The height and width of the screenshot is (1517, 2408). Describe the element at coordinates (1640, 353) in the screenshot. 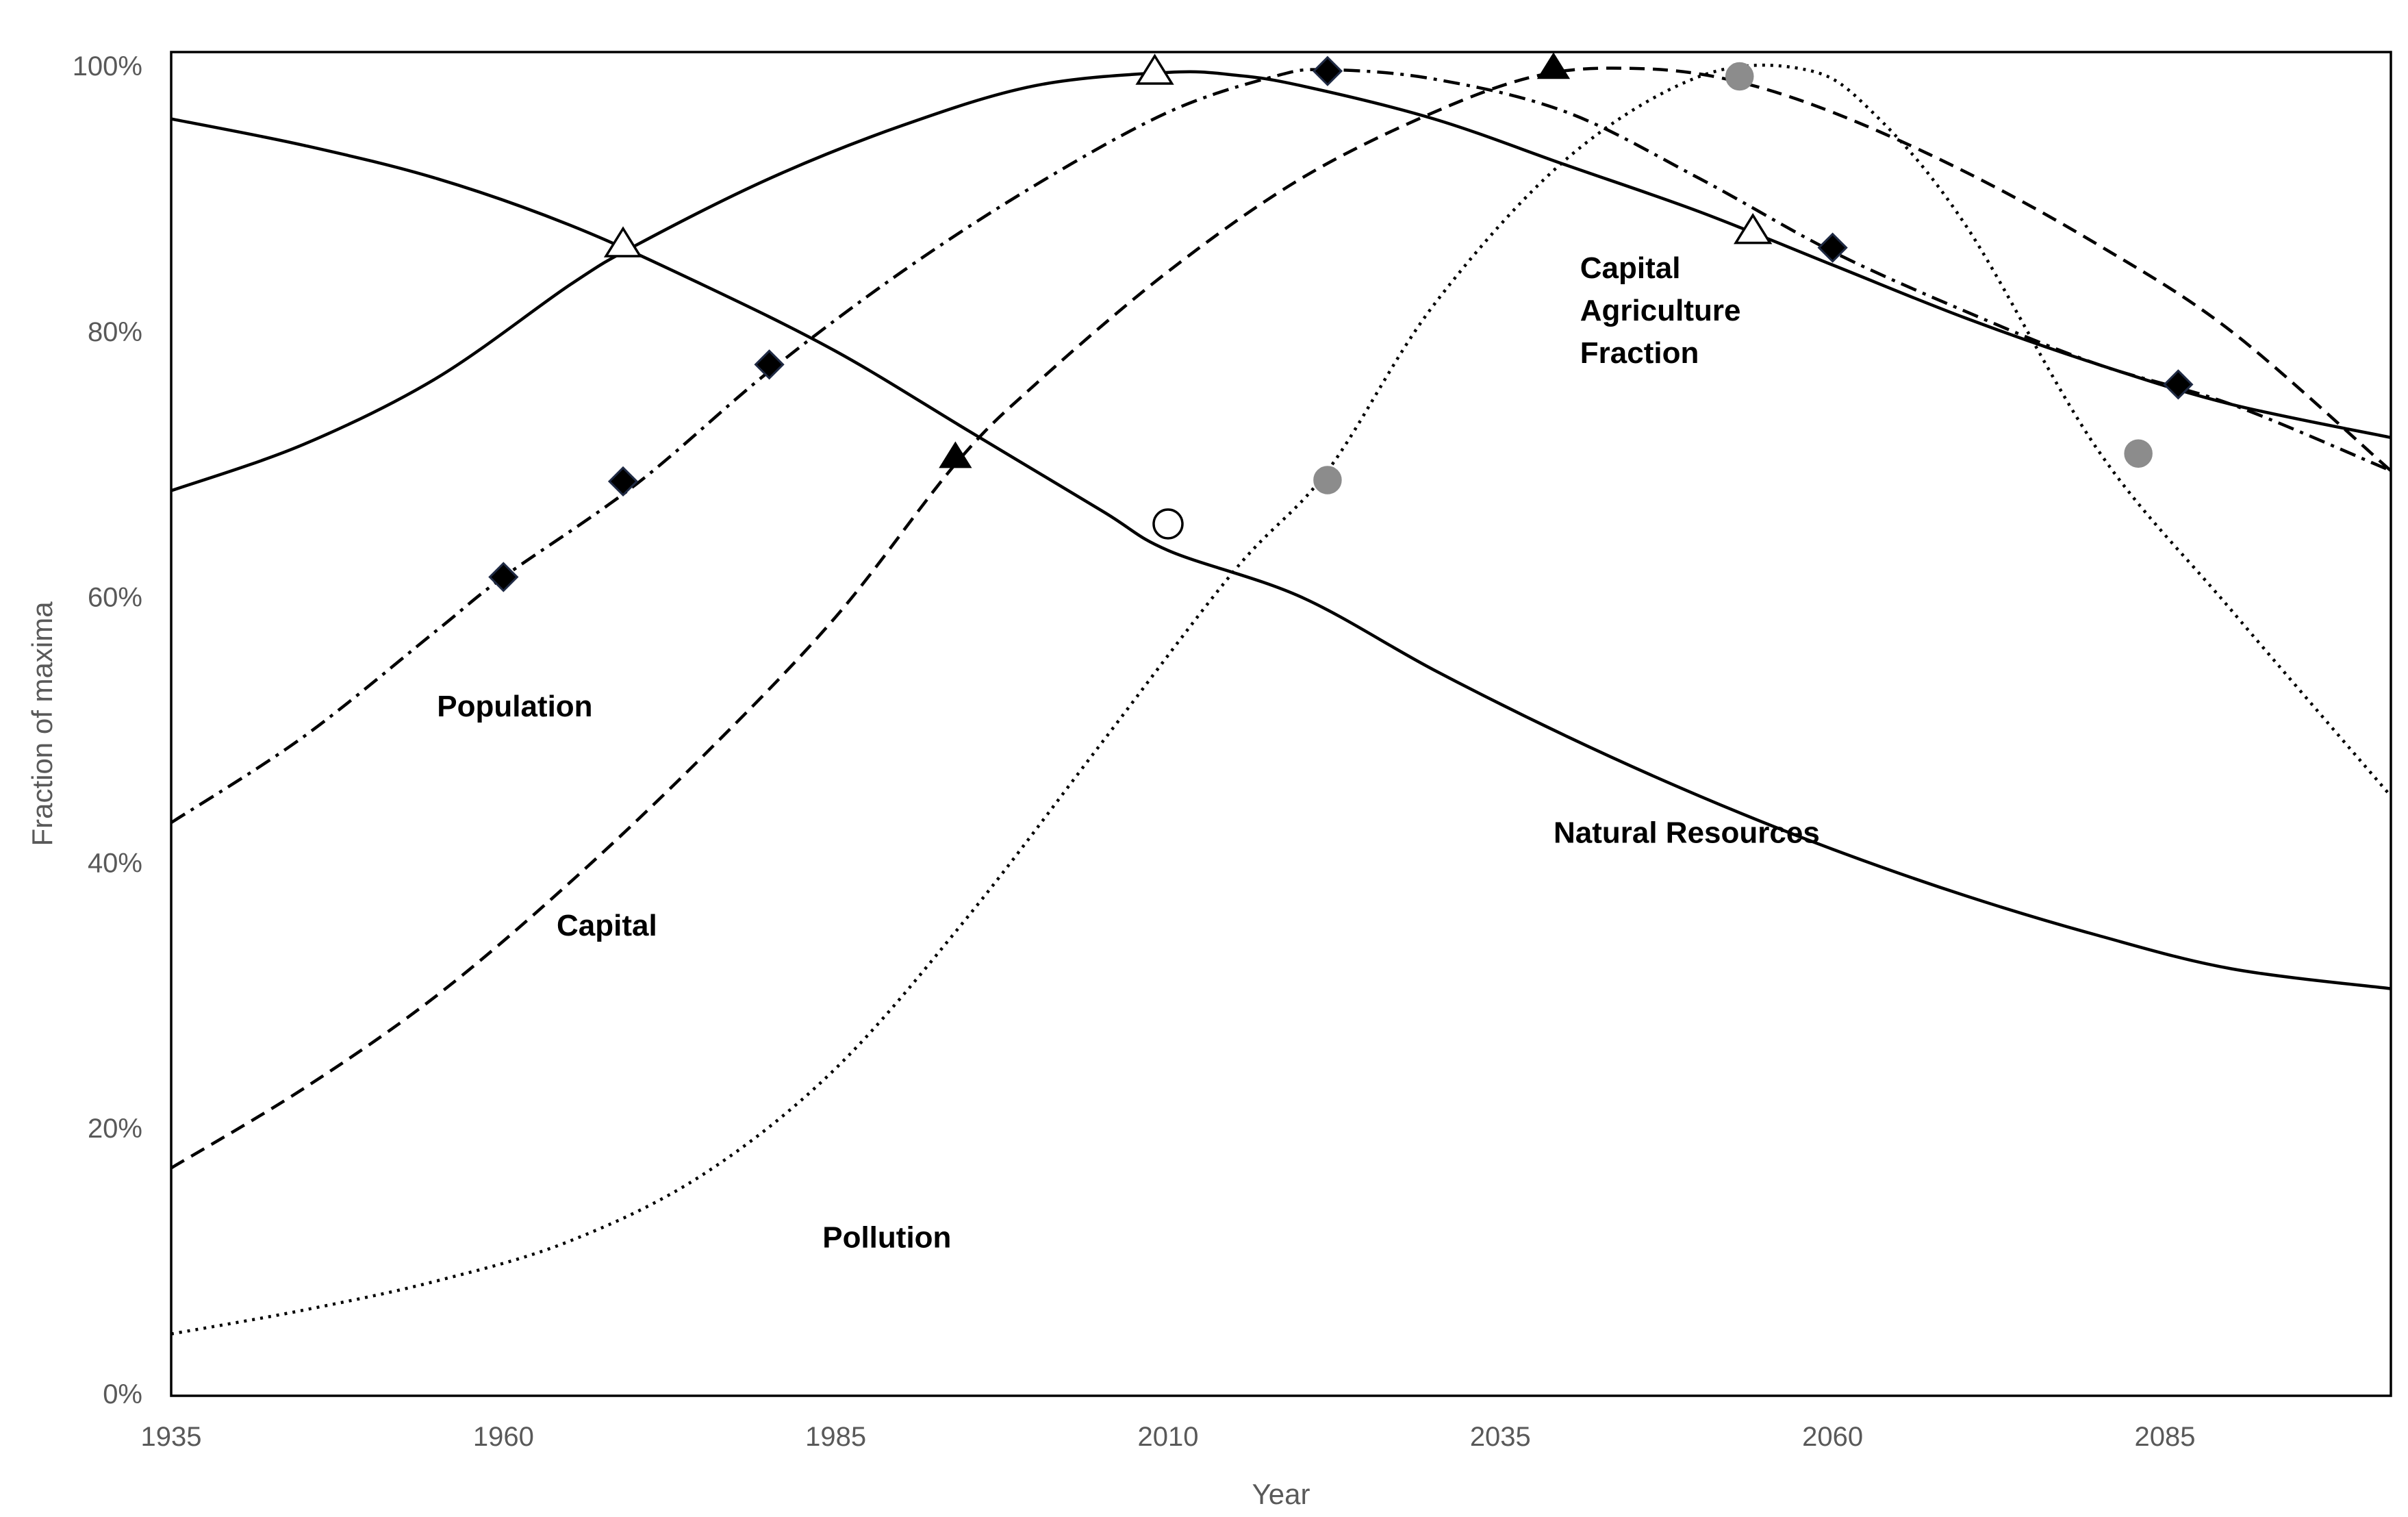

I see `series-label-capital-agriculture-fraction: Fraction` at that location.